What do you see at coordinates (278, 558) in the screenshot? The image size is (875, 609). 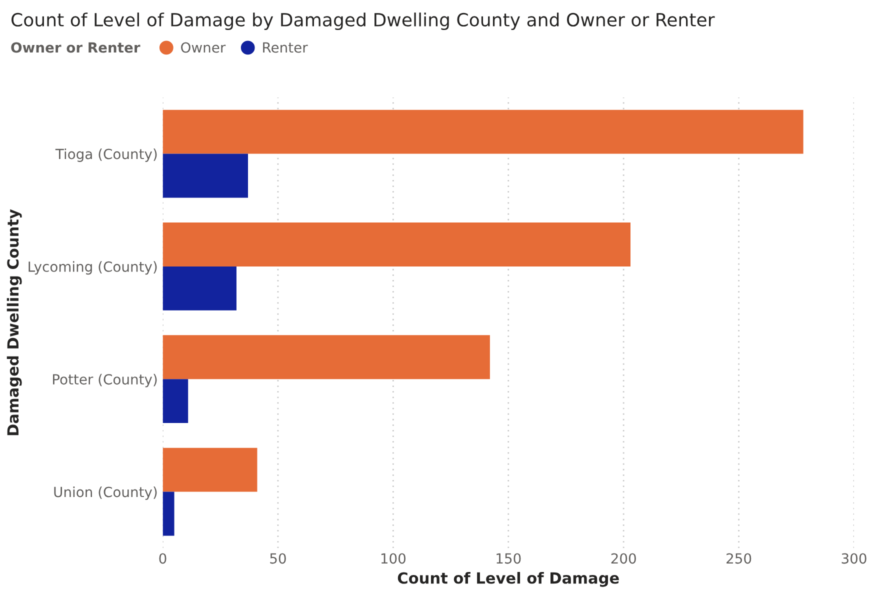 I see `x-tick-label: 50` at bounding box center [278, 558].